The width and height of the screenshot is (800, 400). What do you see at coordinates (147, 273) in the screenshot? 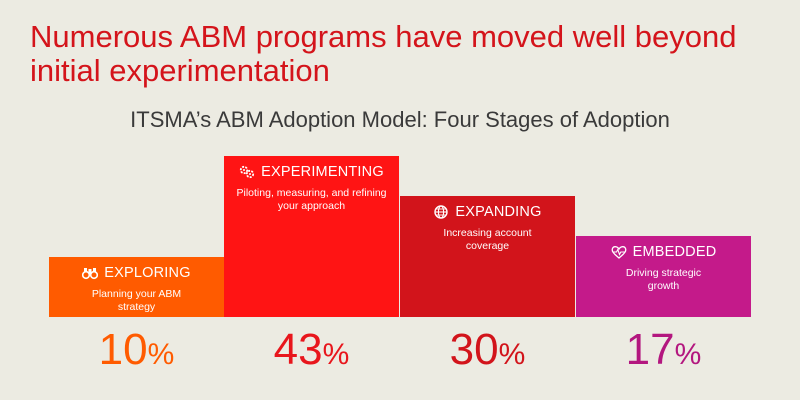
I see `stage-label: EXPLORING` at bounding box center [147, 273].